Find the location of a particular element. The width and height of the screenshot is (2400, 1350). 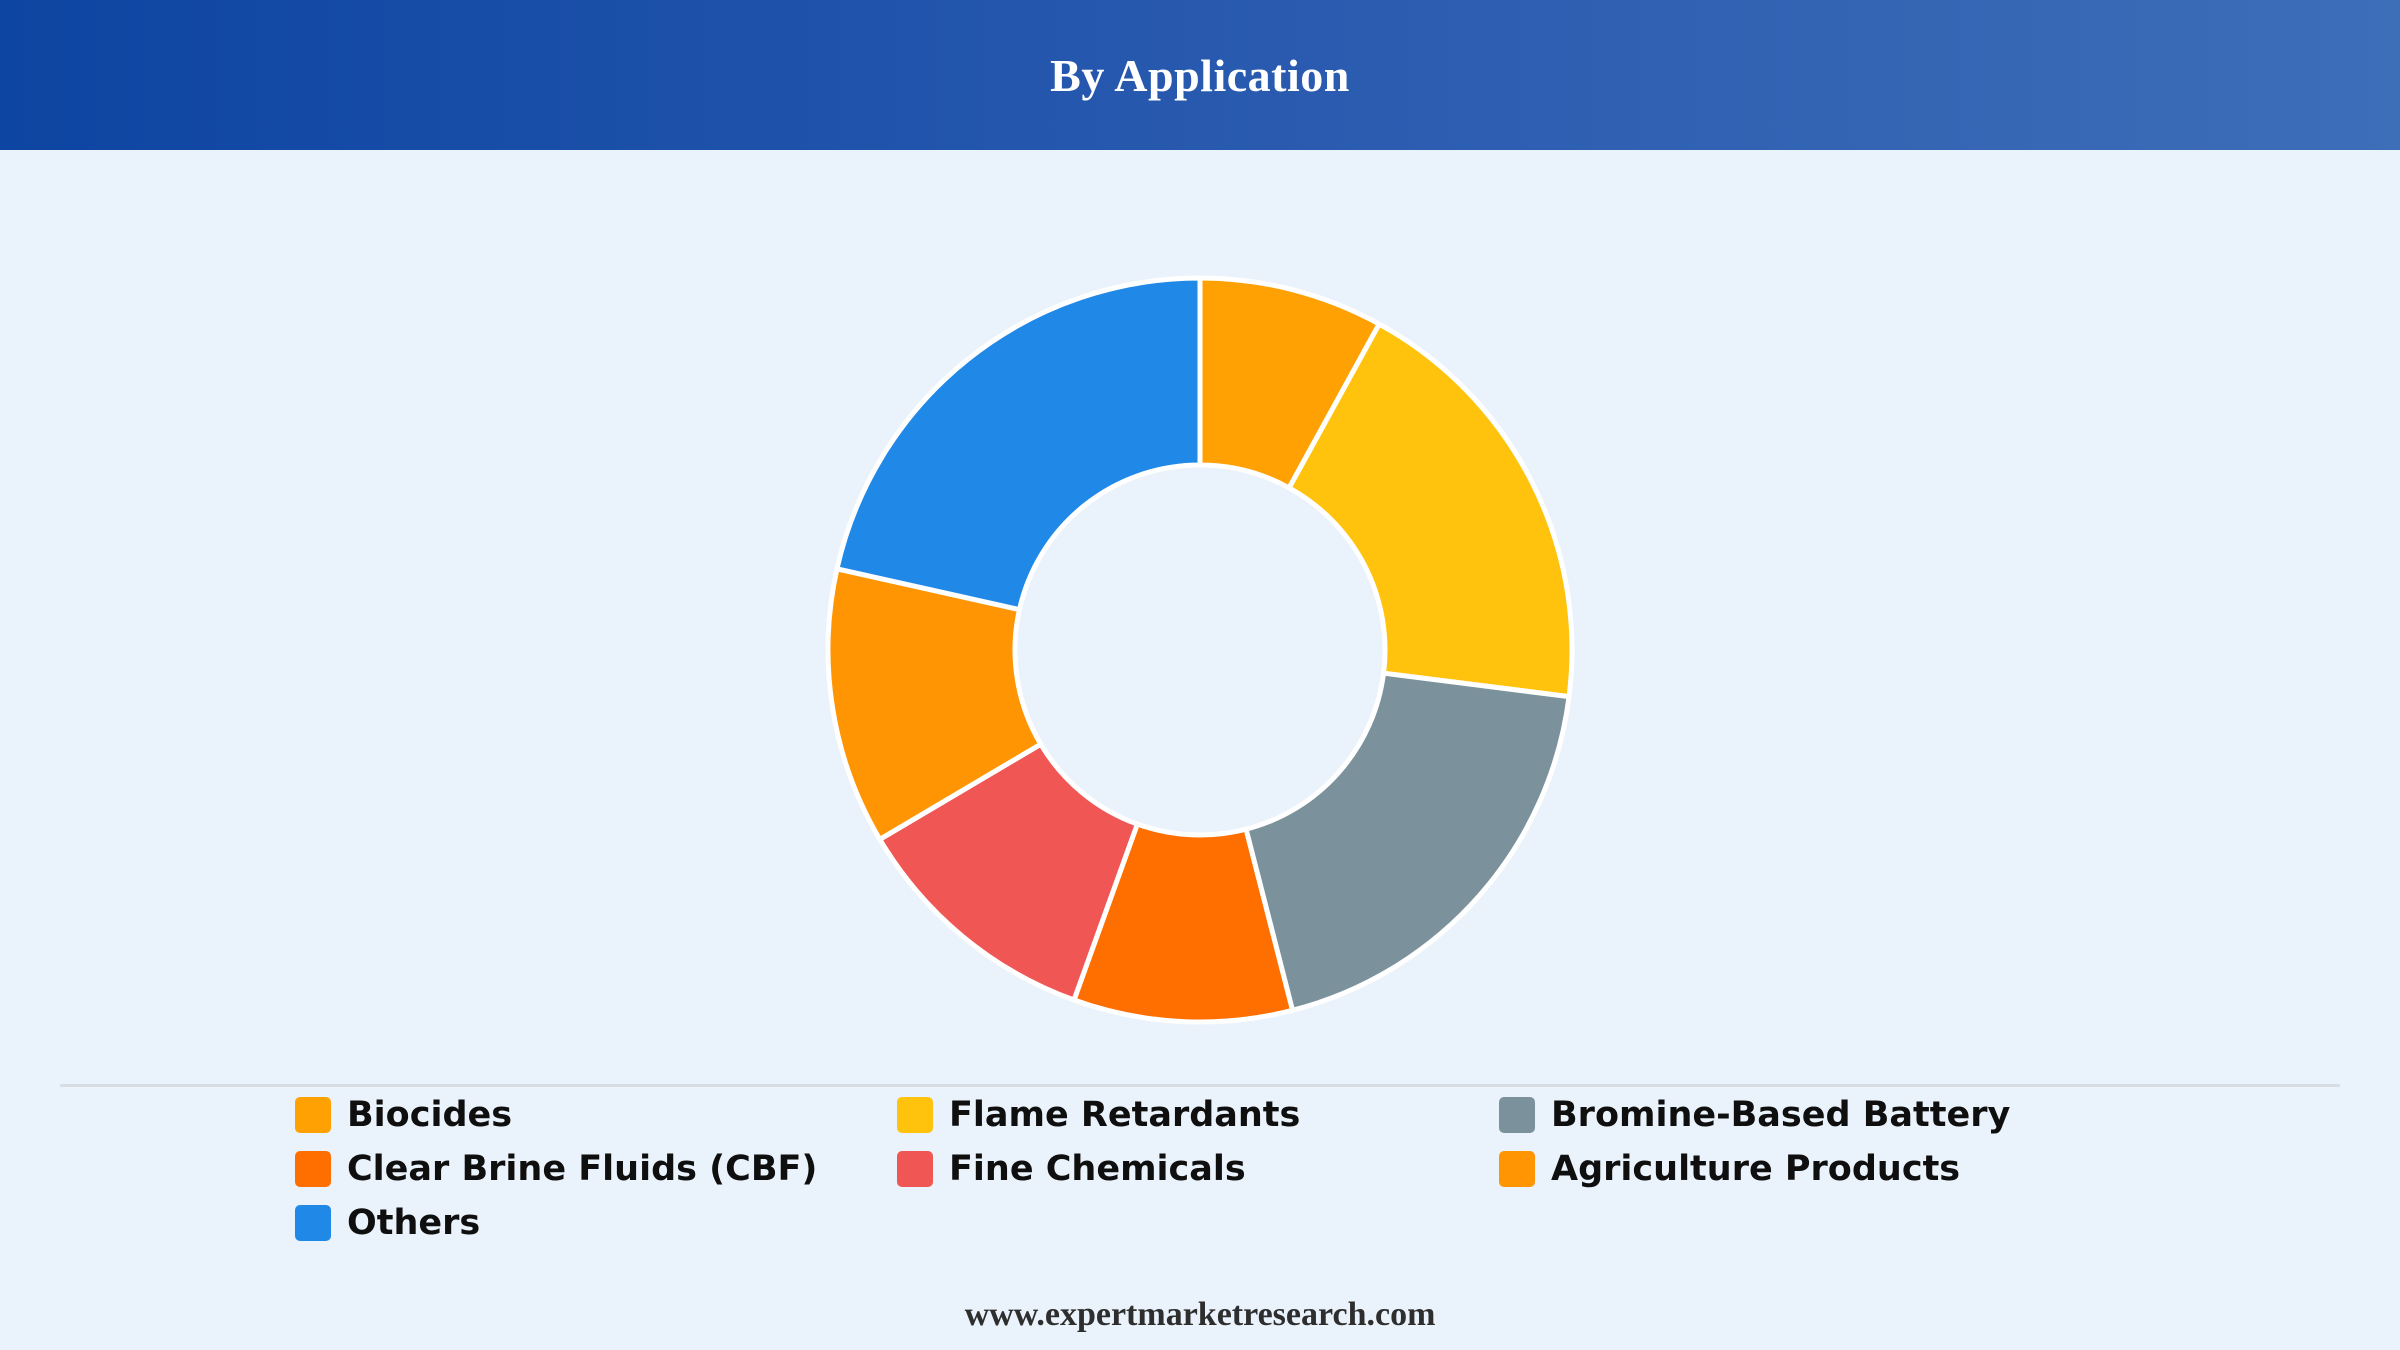

legend-item-flame-retardants: Flame Retardants is located at coordinates (1198, 1115).